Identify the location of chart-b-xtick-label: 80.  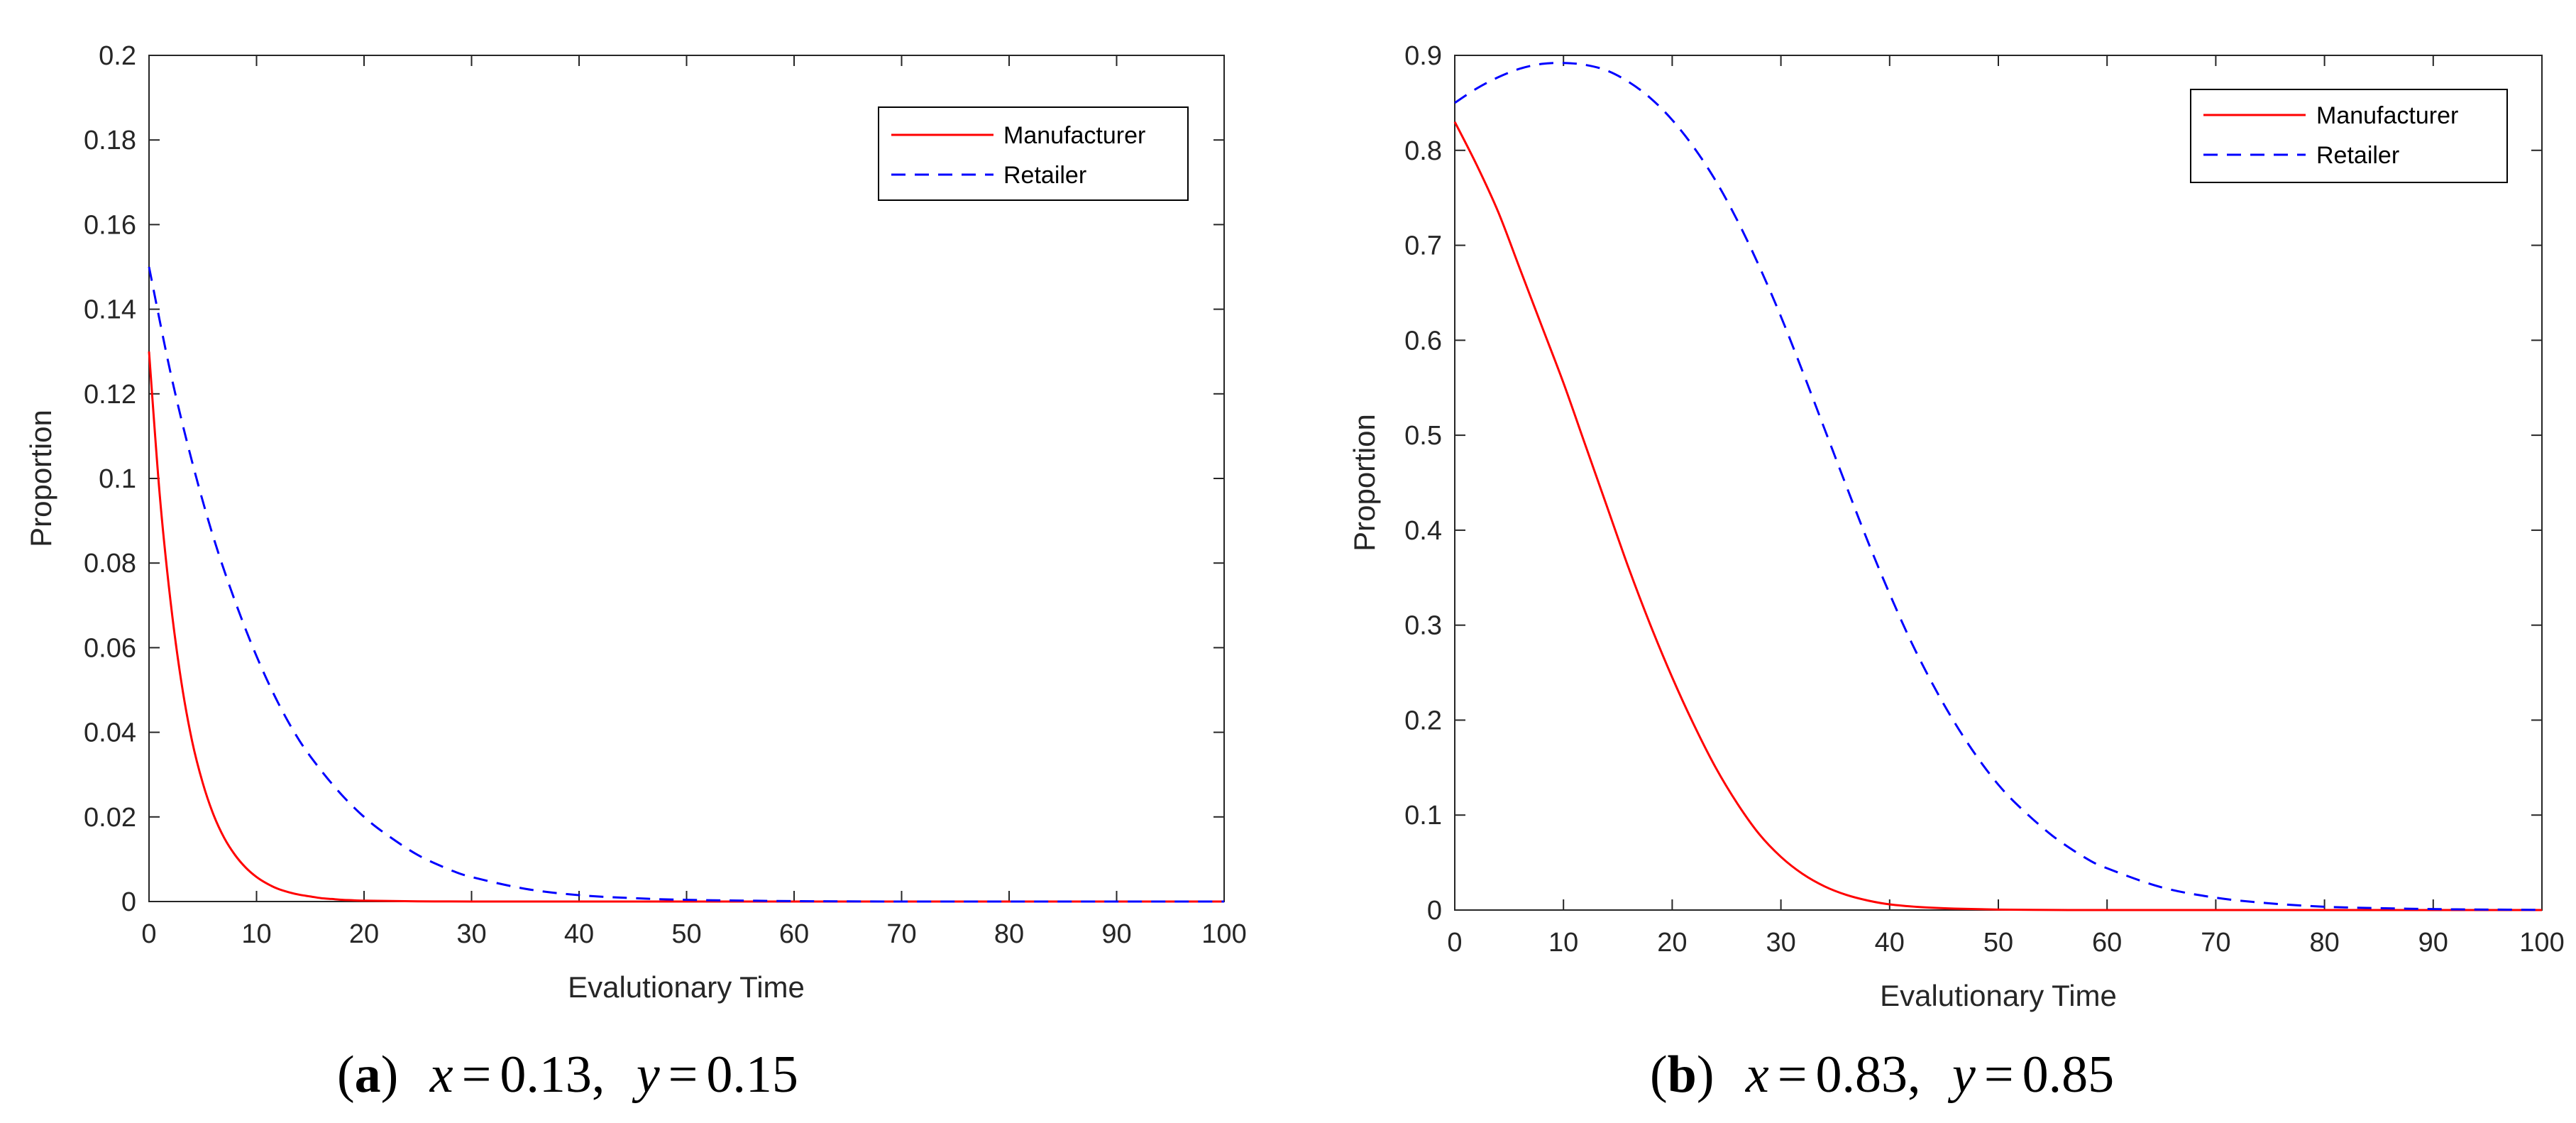
(2324, 943).